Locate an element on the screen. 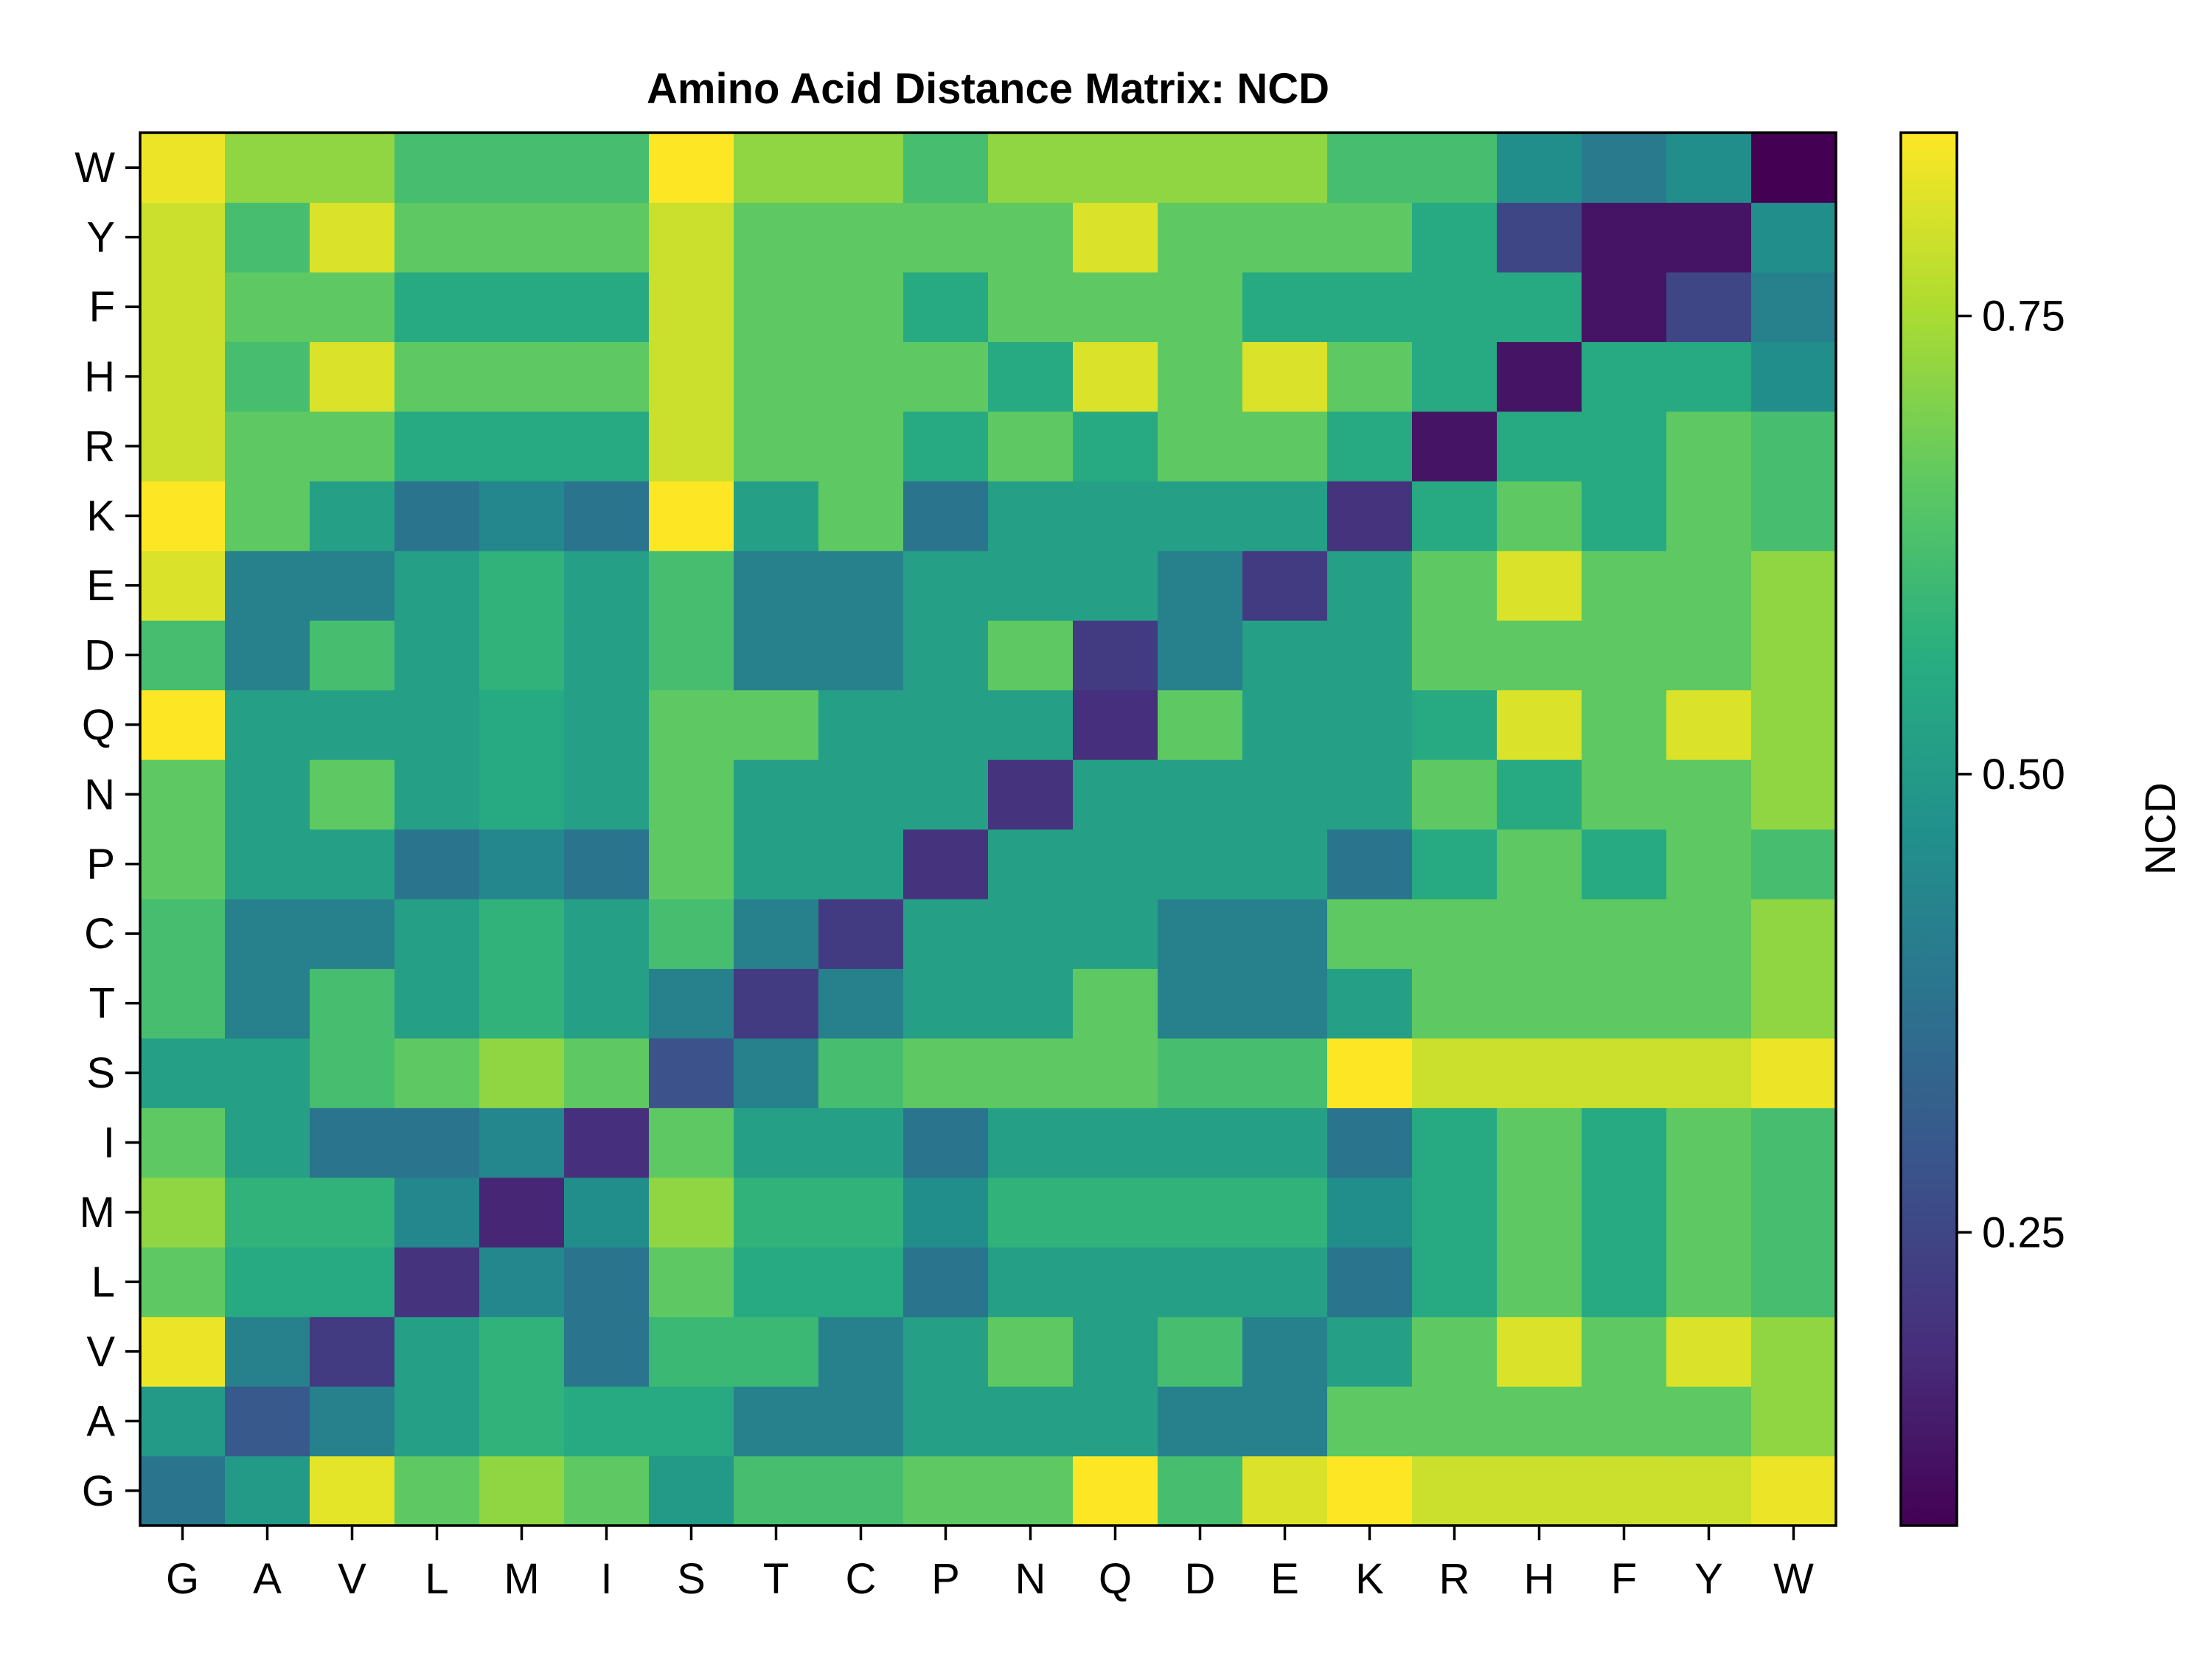  heatmap-cell-H-A is located at coordinates (267, 376).